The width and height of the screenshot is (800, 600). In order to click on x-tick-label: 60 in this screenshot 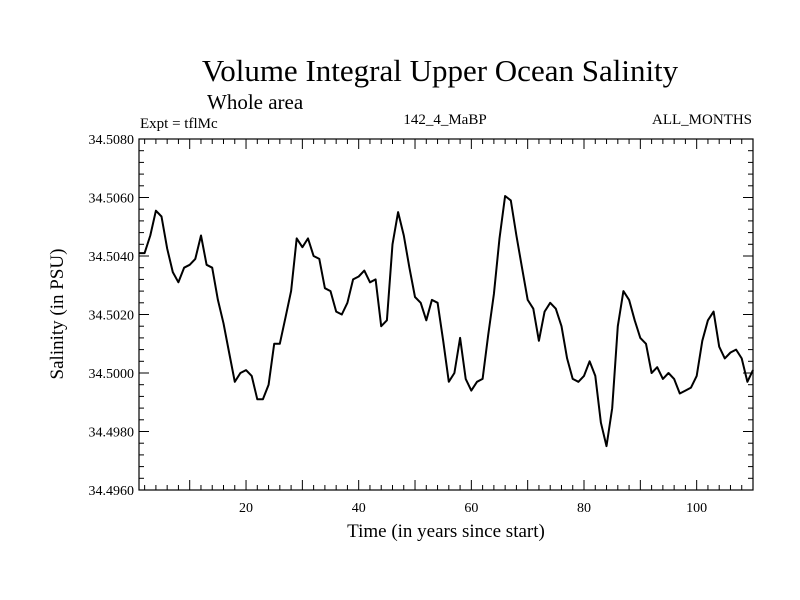, I will do `click(471, 508)`.